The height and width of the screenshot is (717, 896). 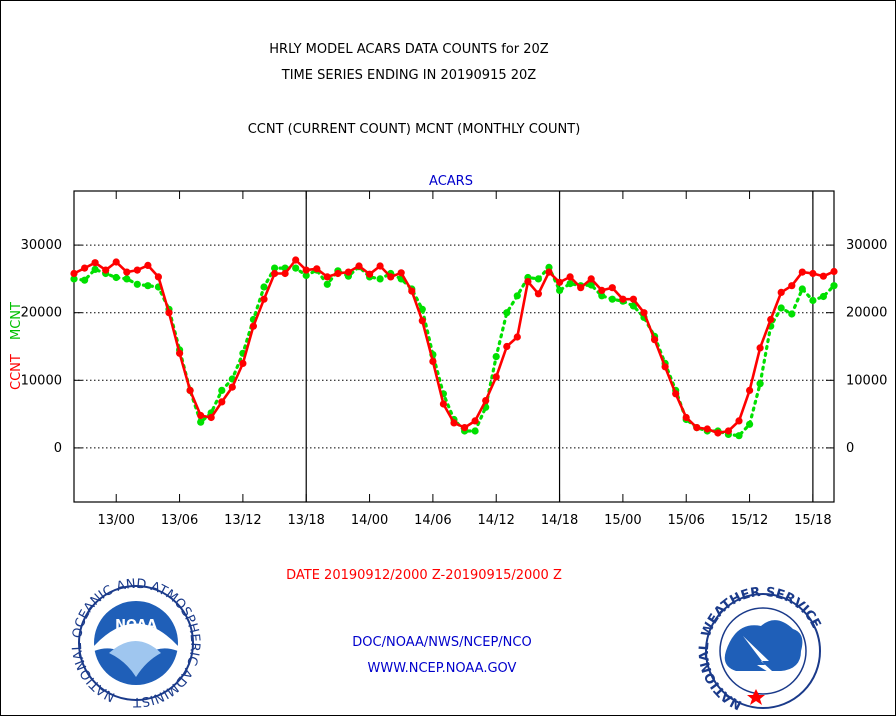 What do you see at coordinates (559, 520) in the screenshot?
I see `x-tick-label: 14/18` at bounding box center [559, 520].